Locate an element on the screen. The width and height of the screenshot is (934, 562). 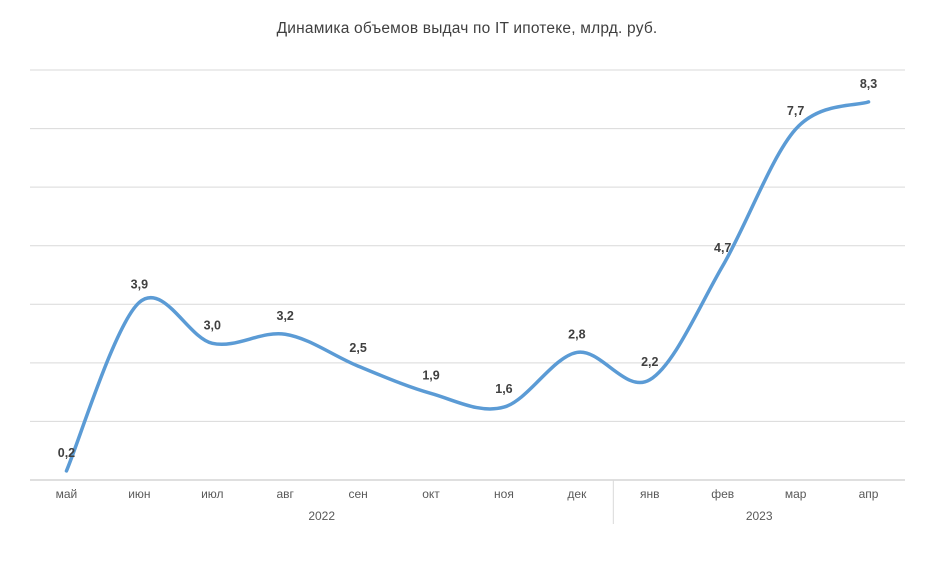
x-tick-label: окт is located at coordinates (431, 494).